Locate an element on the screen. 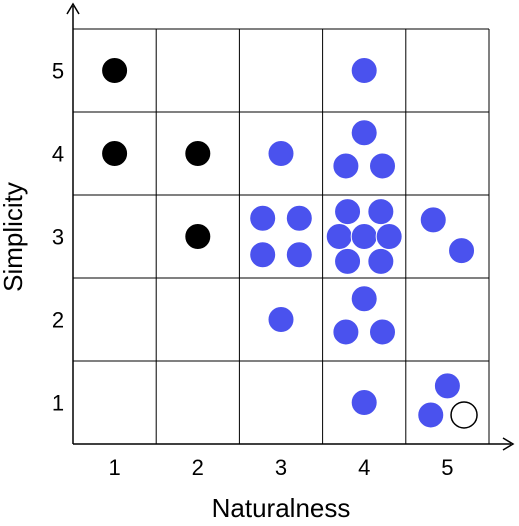 The image size is (519, 526). x-axis-arrow is located at coordinates (508, 444).